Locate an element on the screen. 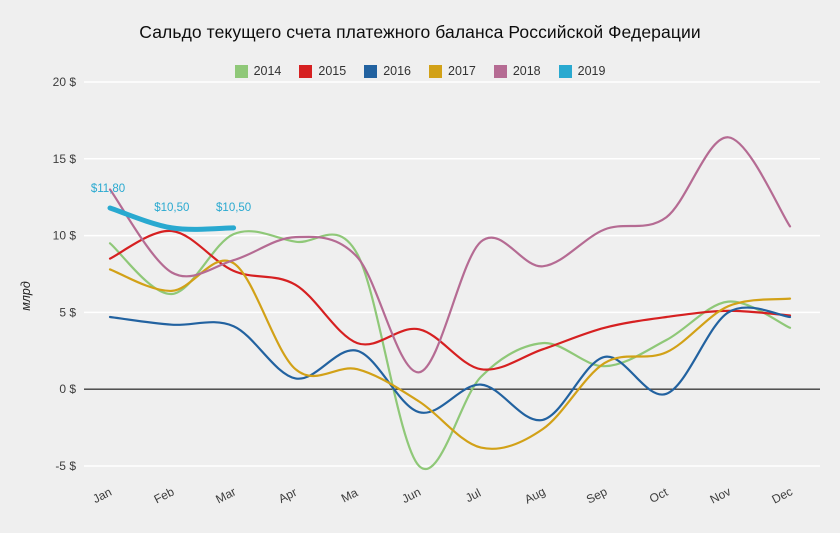 The height and width of the screenshot is (533, 840). legend-item-2014: 2014 is located at coordinates (258, 71).